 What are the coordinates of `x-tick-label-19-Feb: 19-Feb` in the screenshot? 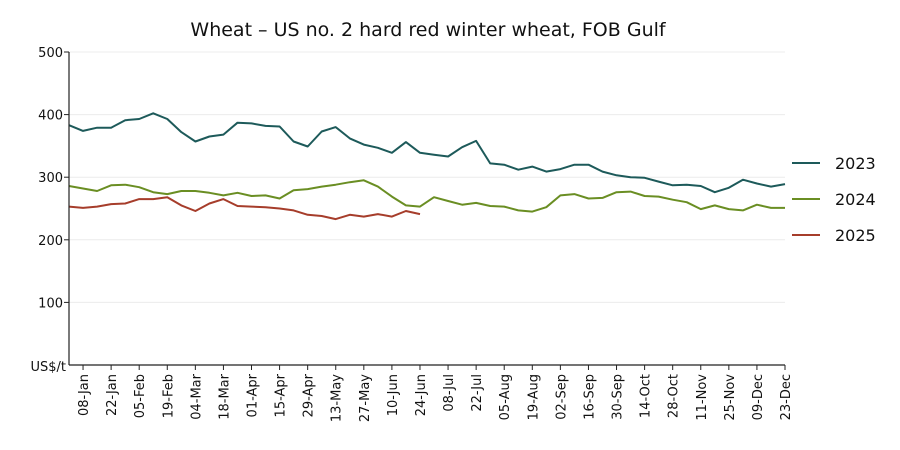 It's located at (168, 396).